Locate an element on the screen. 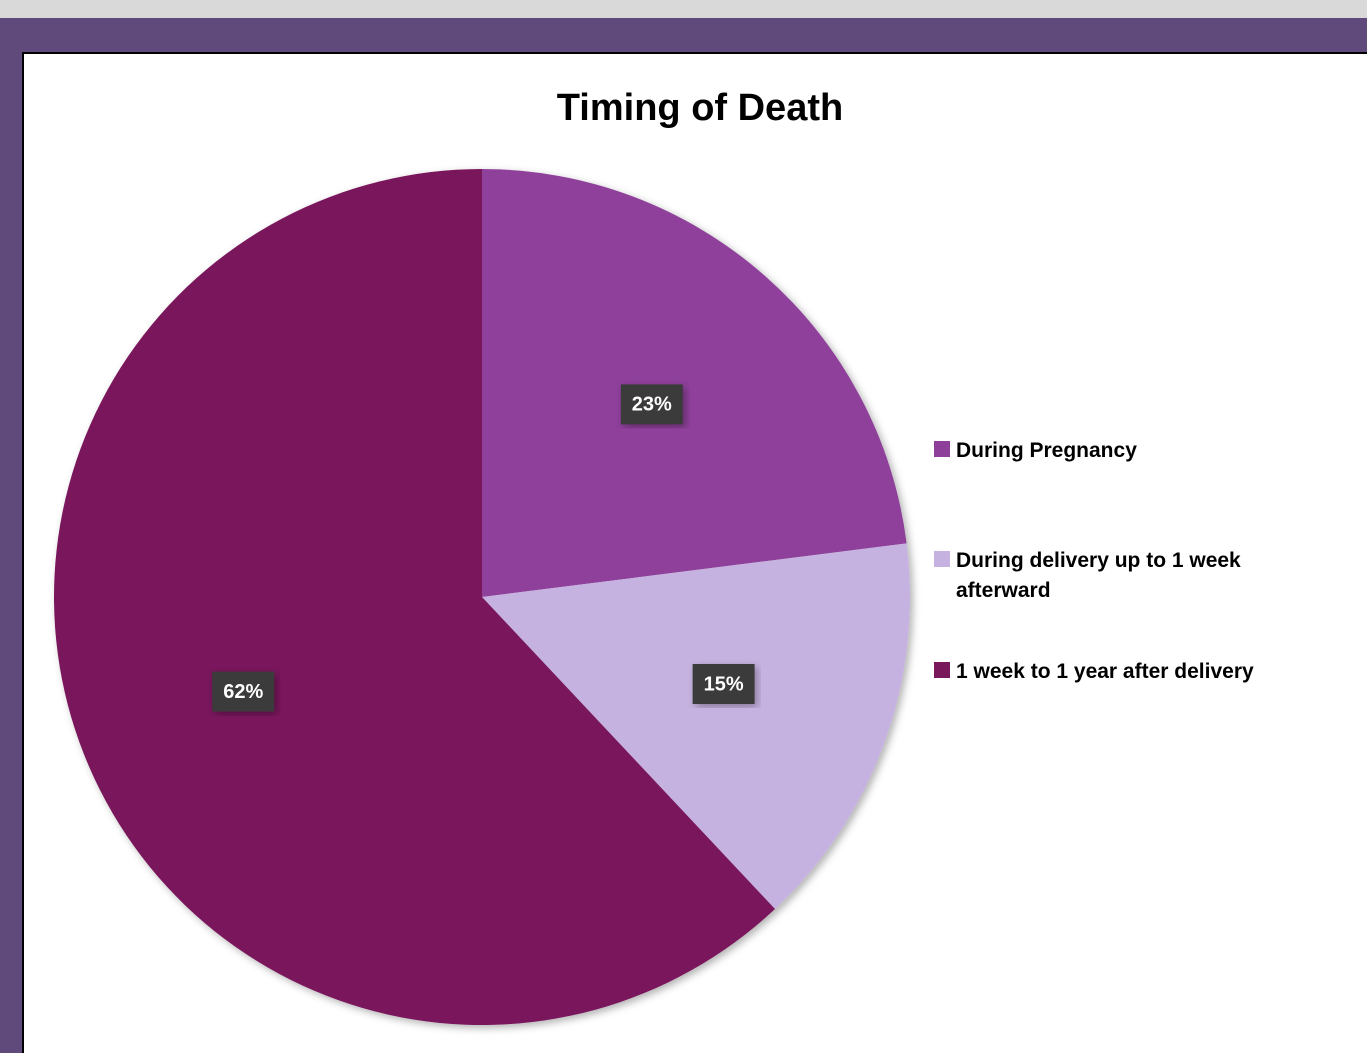 This screenshot has width=1367, height=1053. legend-label: During Pregnancy is located at coordinates (1046, 450).